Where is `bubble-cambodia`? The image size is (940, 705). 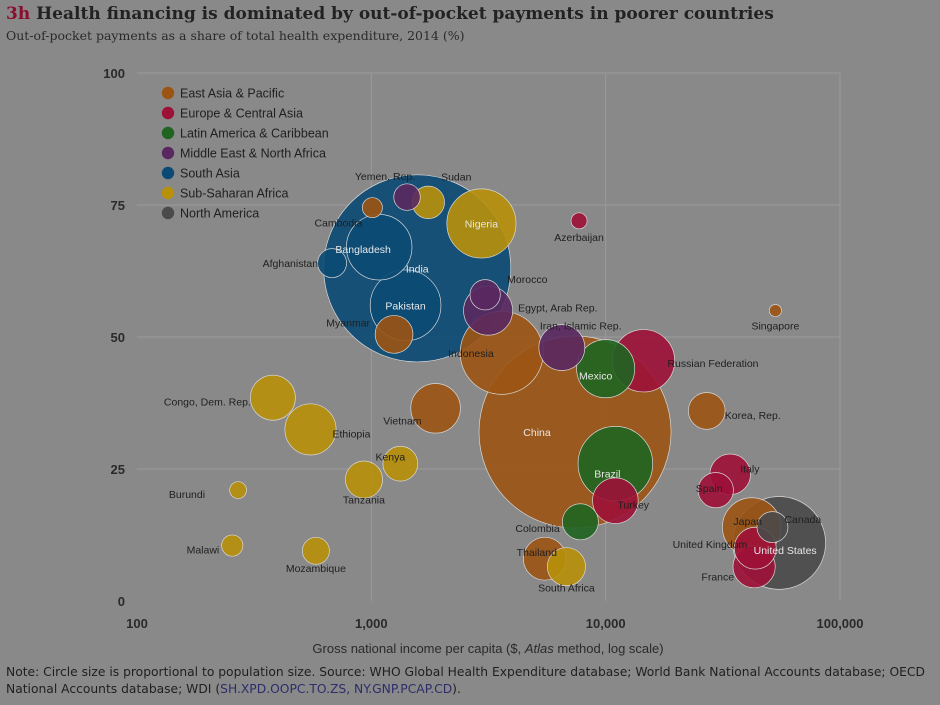 bubble-cambodia is located at coordinates (372, 208).